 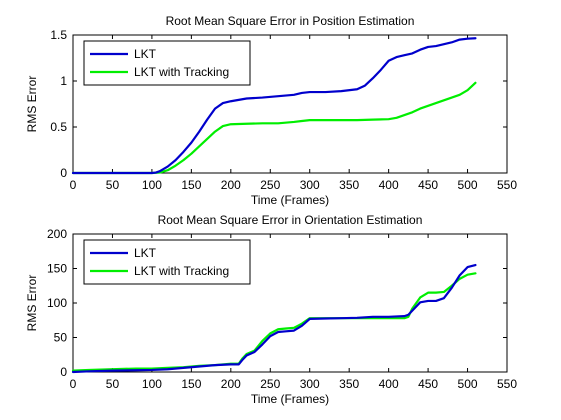 I want to click on y-tick-label: 150, so click(x=57, y=269).